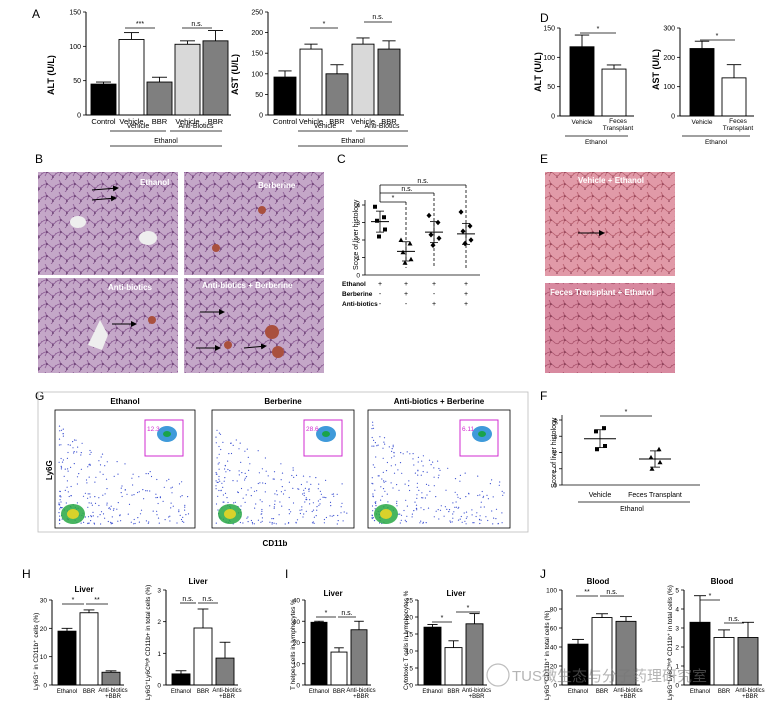  Describe the element at coordinates (677, 591) in the screenshot. I see `y-tick-label: 5` at that location.